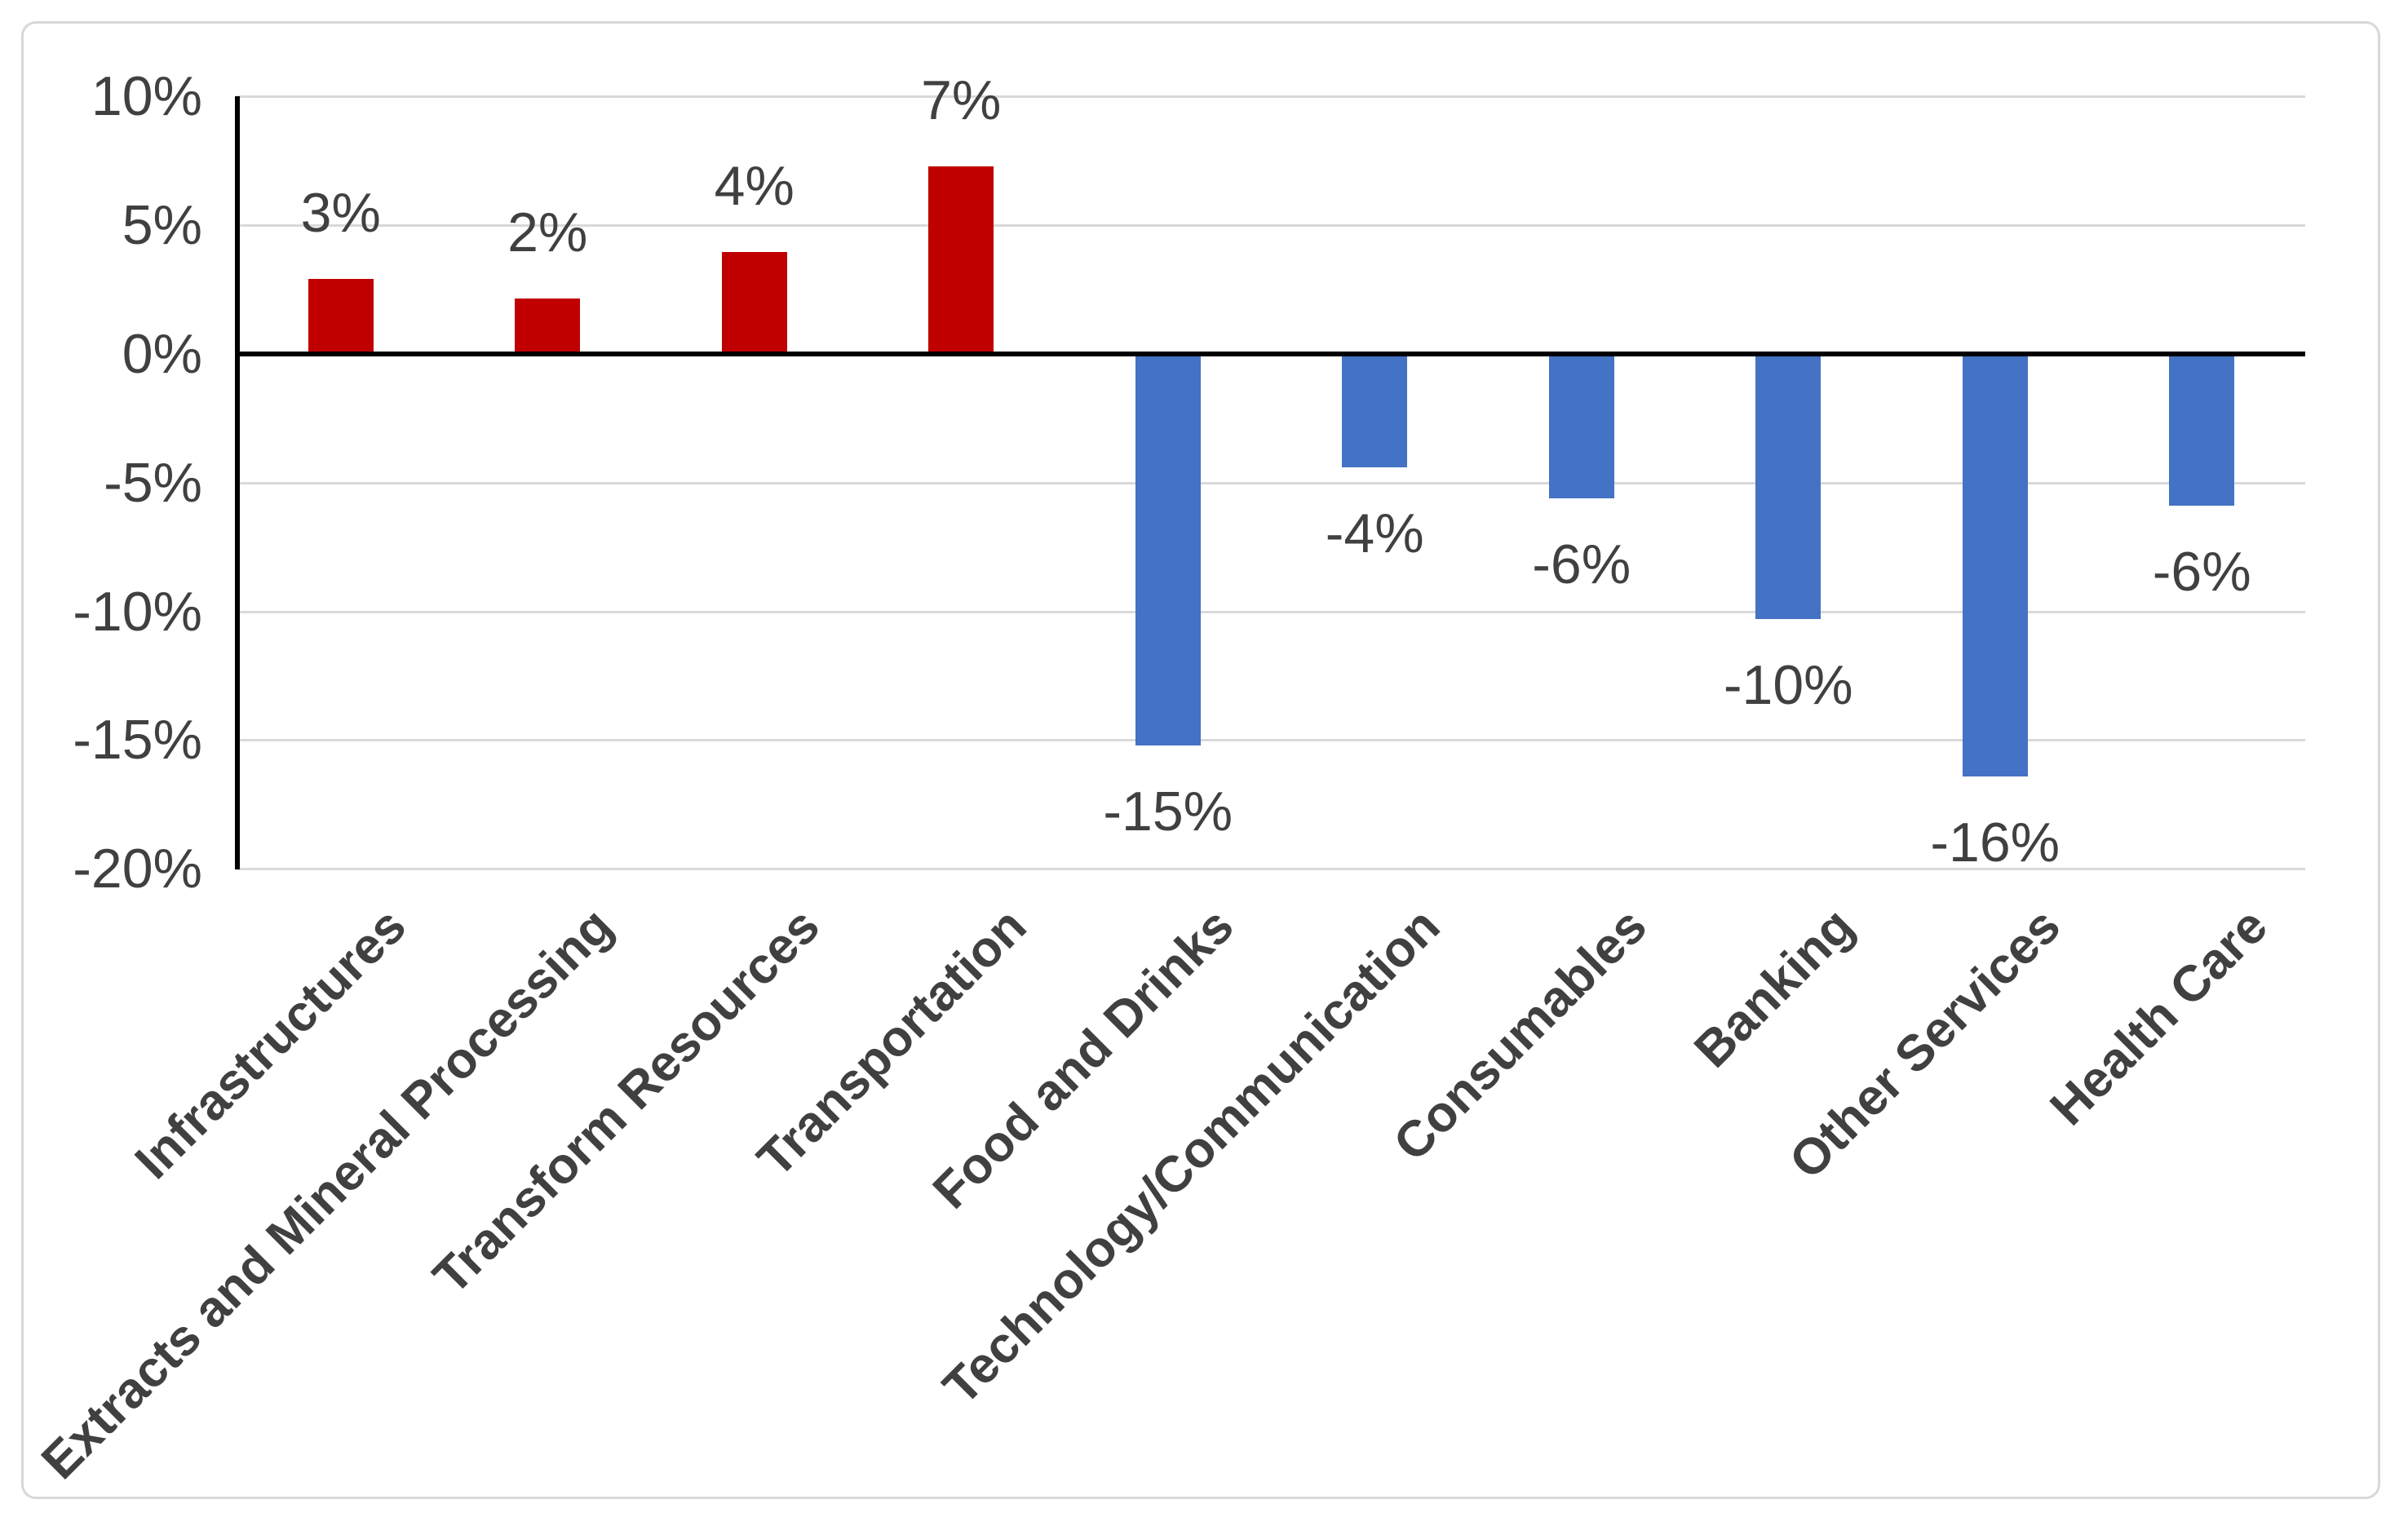 This screenshot has height=1526, width=2408. Describe the element at coordinates (1995, 842) in the screenshot. I see `bar-value-label: -16%` at that location.